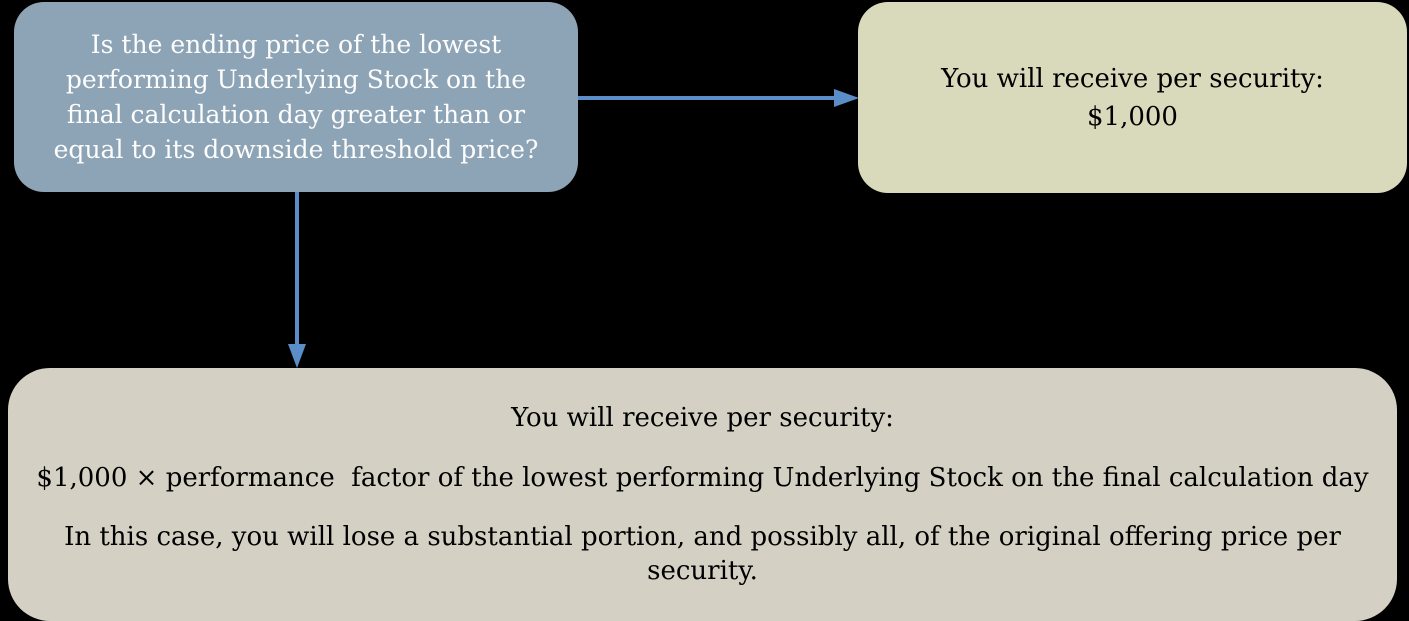  I want to click on receive-loss-line1: You will receive per security:, so click(702, 418).